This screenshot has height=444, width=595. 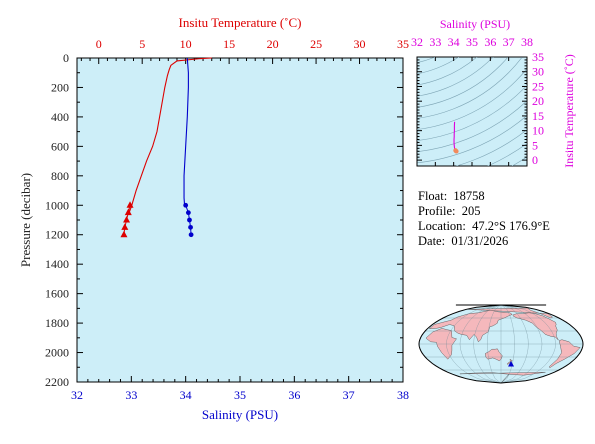 What do you see at coordinates (186, 44) in the screenshot?
I see `temperature-tick-label: 10` at bounding box center [186, 44].